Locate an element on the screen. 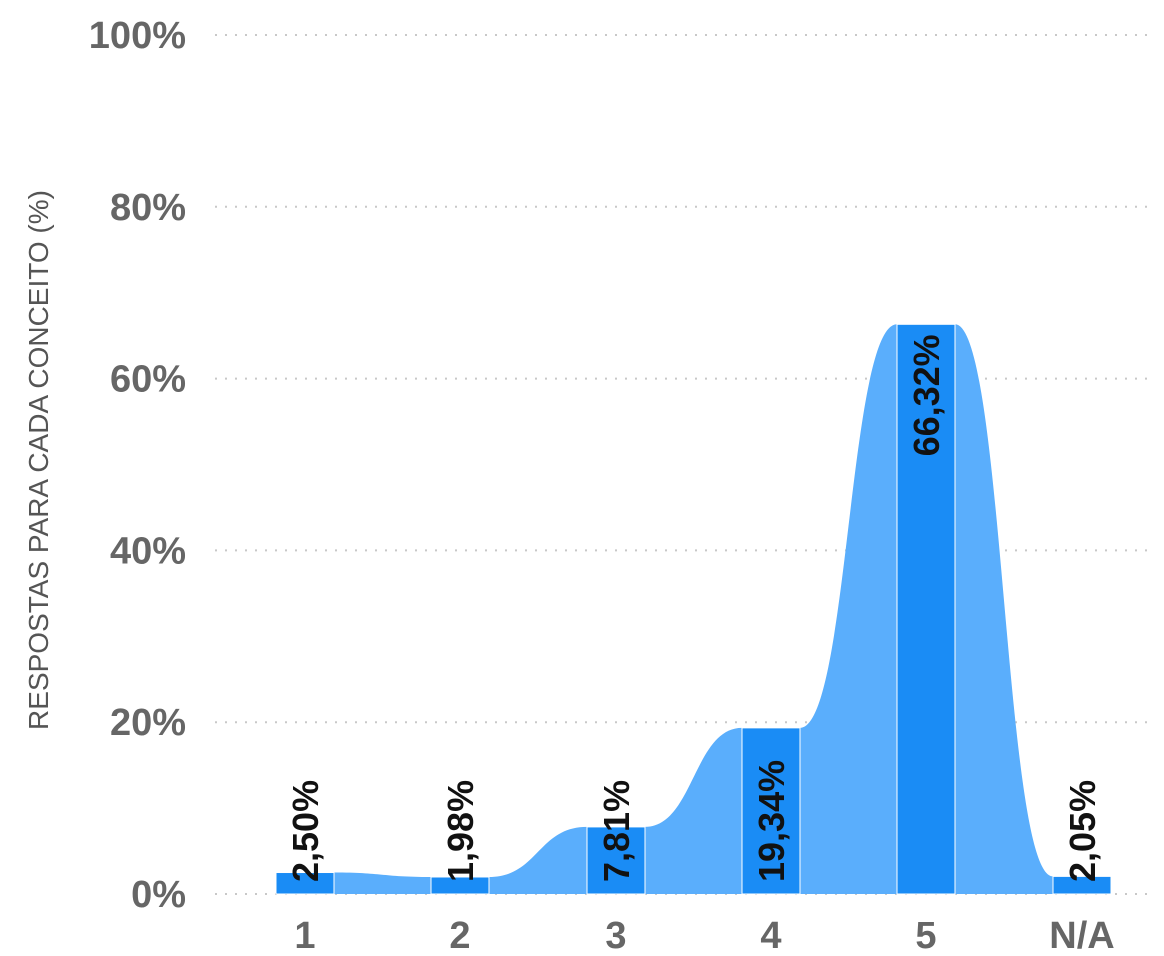 The height and width of the screenshot is (956, 1164). y-tick-label: 100% is located at coordinates (137, 36).